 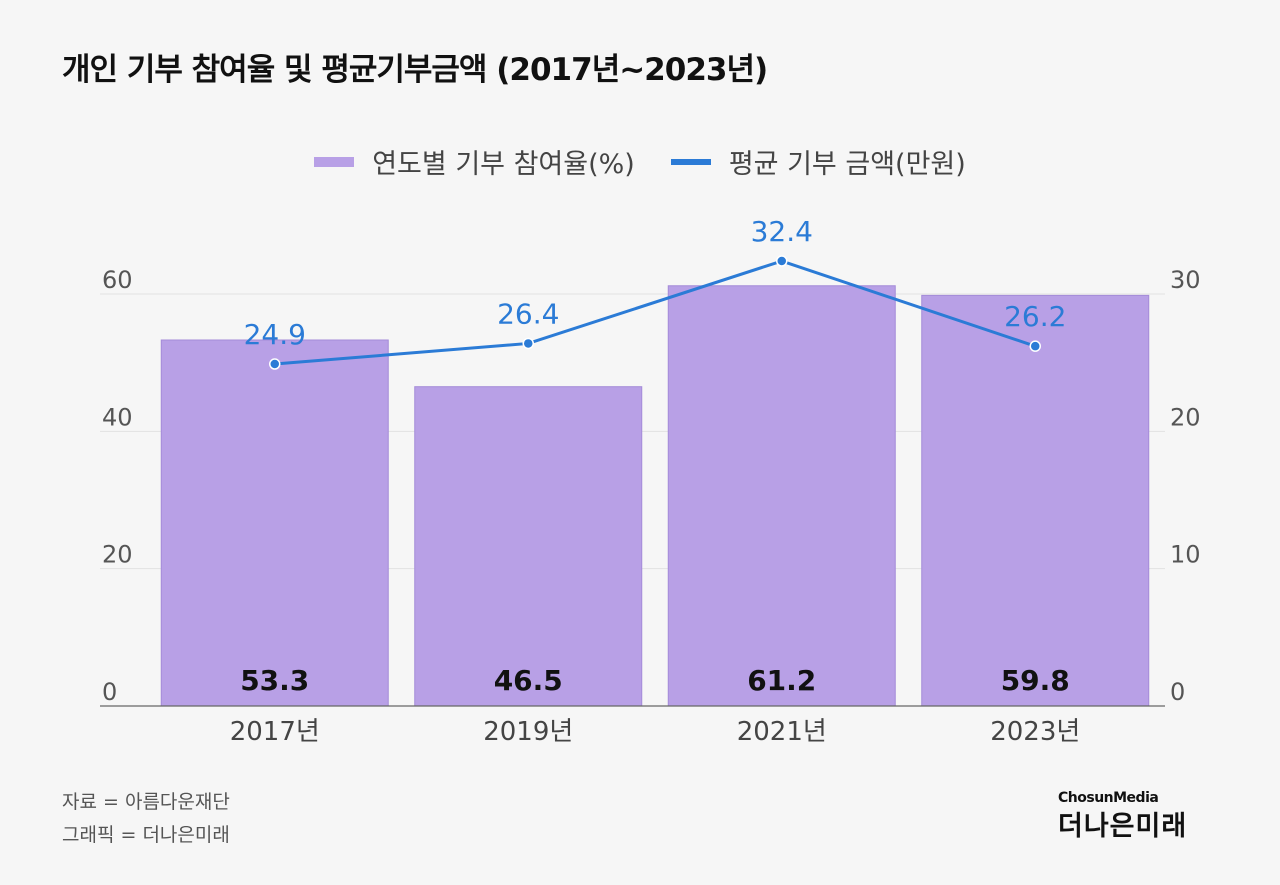 I want to click on line-series, so click(x=655, y=312).